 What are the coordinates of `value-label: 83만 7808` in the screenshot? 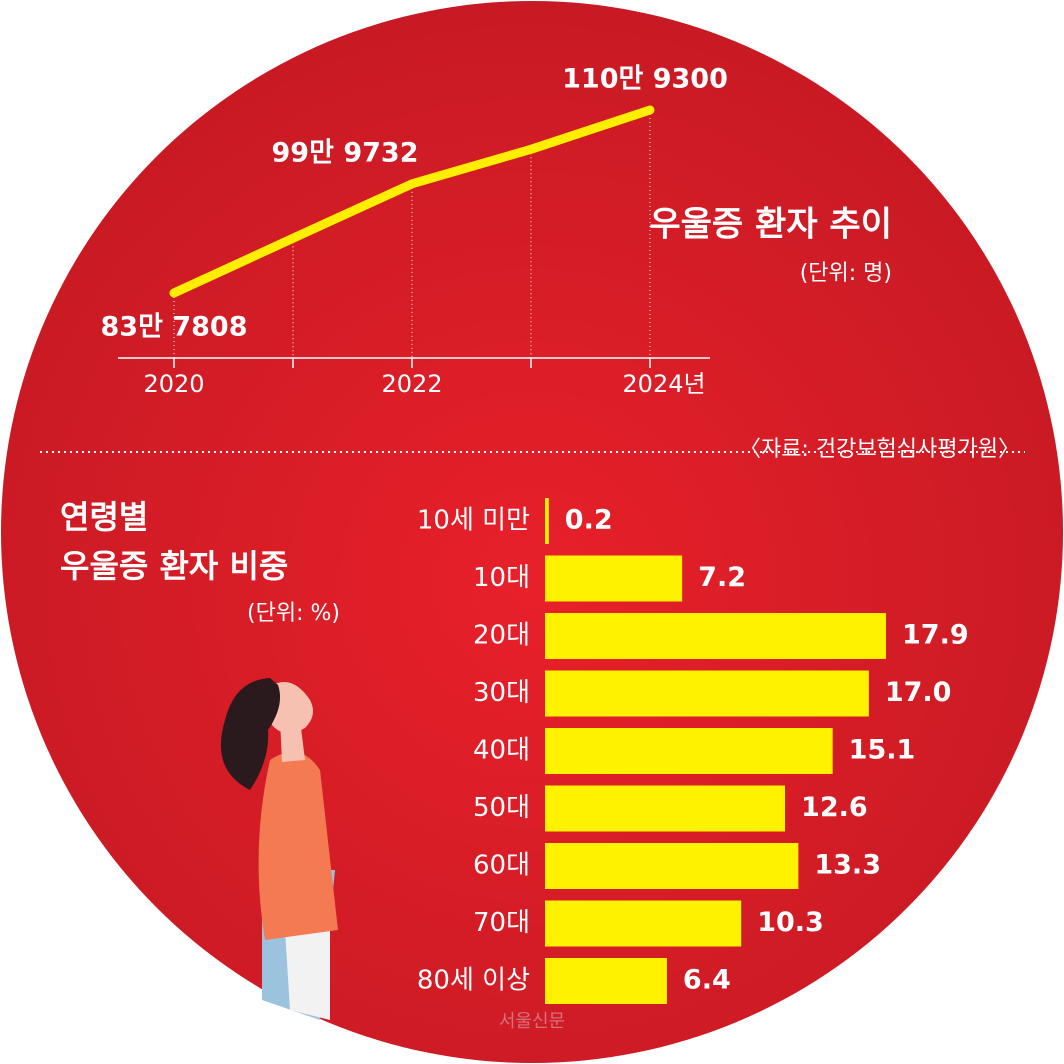 It's located at (174, 327).